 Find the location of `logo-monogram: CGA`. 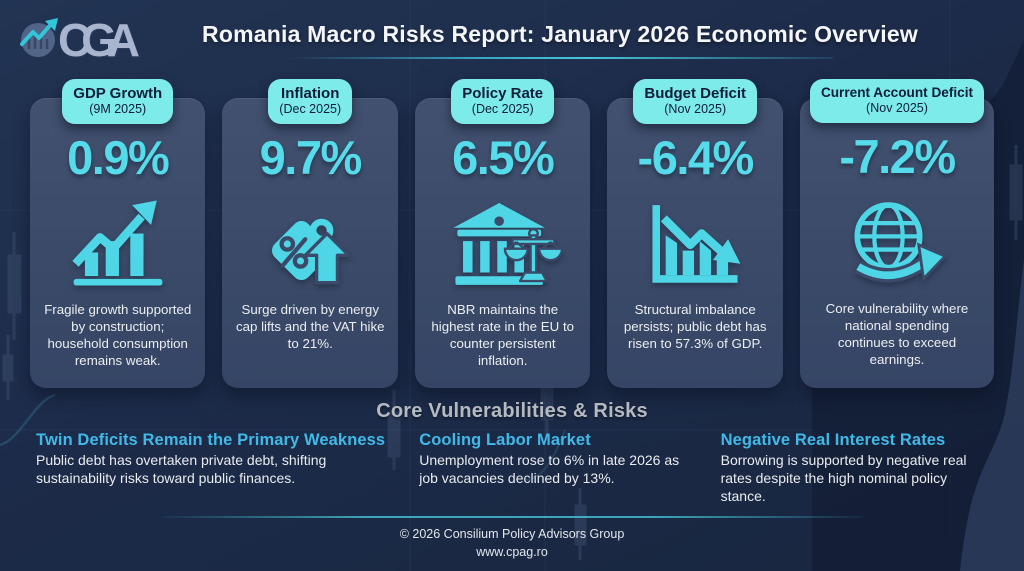

logo-monogram: CGA is located at coordinates (99, 40).